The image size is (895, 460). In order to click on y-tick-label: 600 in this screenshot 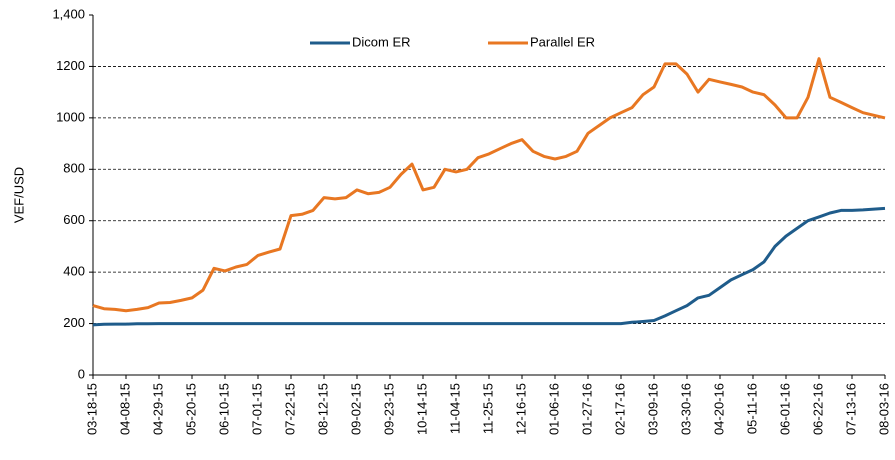, I will do `click(74, 219)`.